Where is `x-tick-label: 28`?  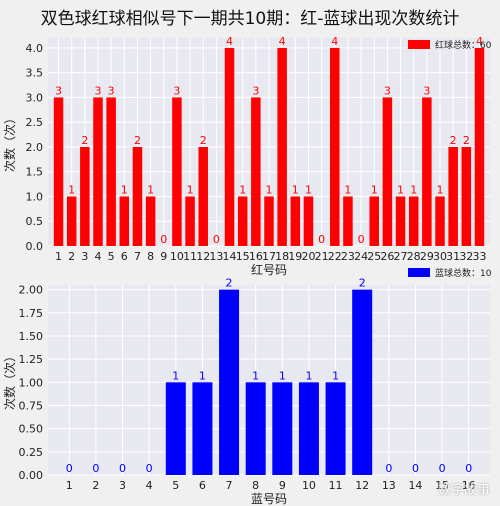 x-tick-label: 28 is located at coordinates (414, 256).